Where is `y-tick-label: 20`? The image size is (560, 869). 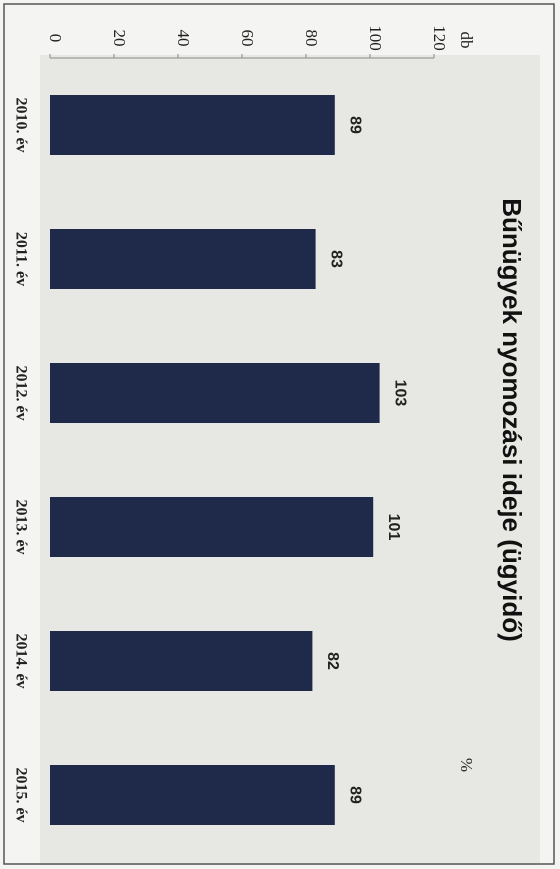
y-tick-label: 20 is located at coordinates (119, 38).